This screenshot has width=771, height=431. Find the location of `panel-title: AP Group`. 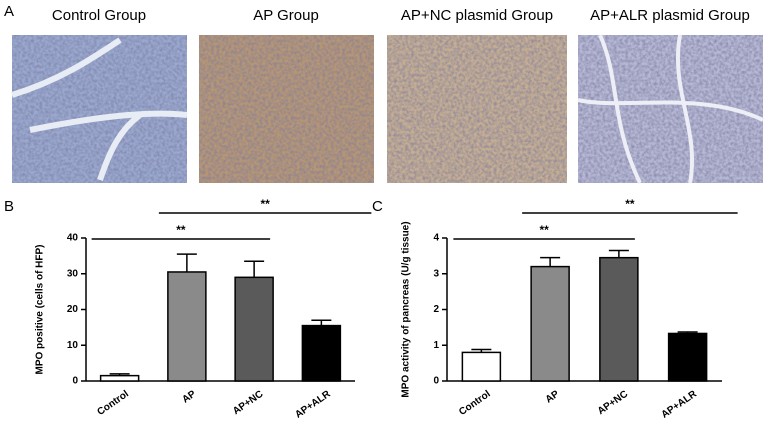

panel-title: AP Group is located at coordinates (286, 15).